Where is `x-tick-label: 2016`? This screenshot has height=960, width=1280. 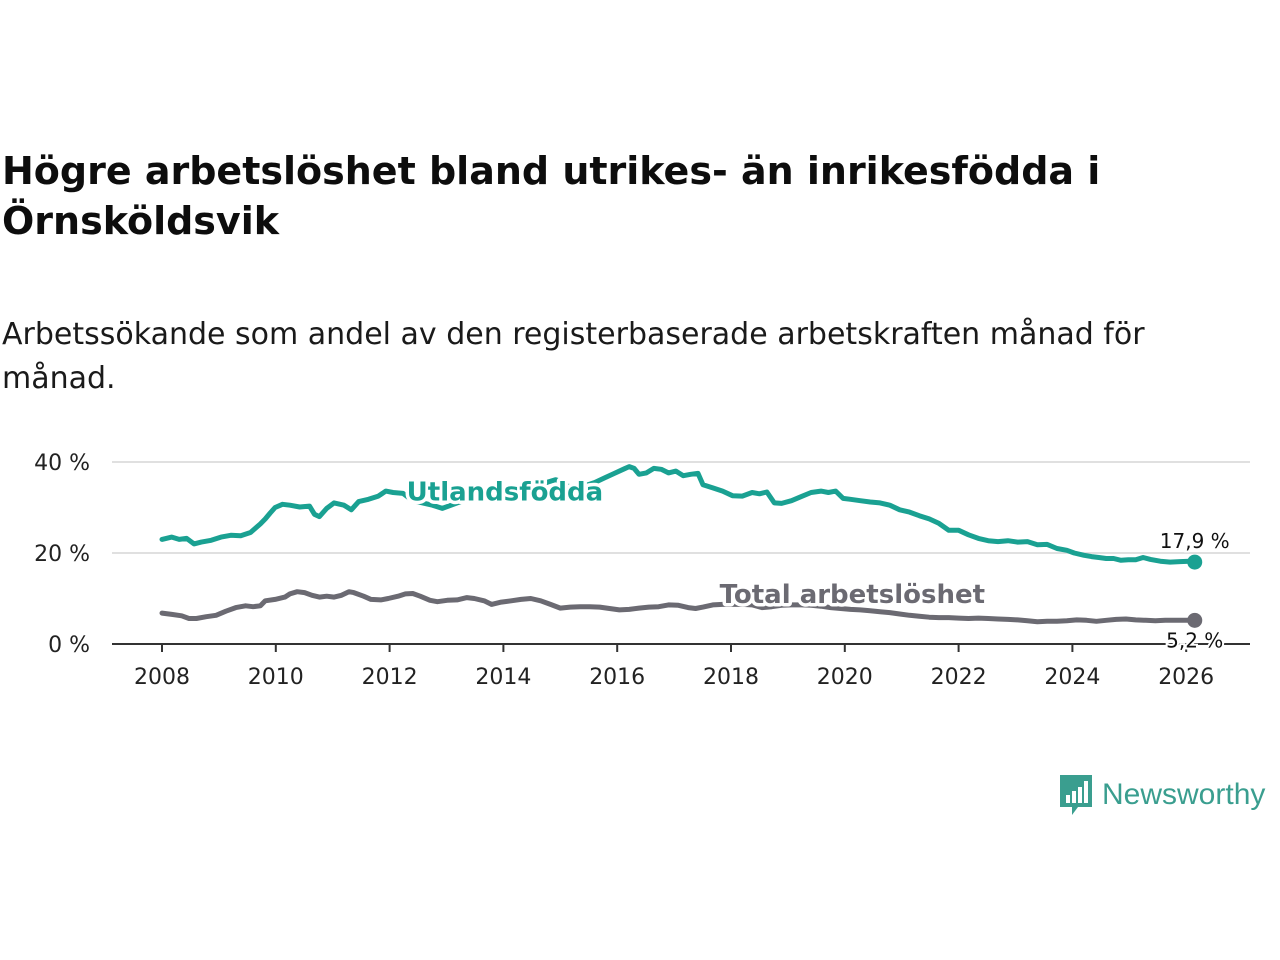 x-tick-label: 2016 is located at coordinates (617, 677).